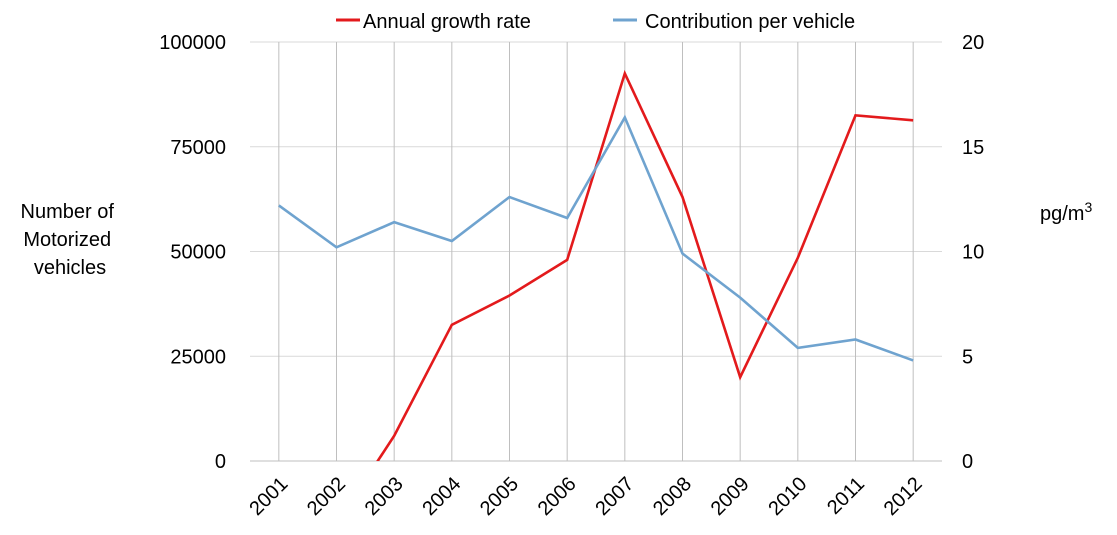 The width and height of the screenshot is (1117, 535). What do you see at coordinates (67, 240) in the screenshot?
I see `left-axis-title-line-2: Motorized` at bounding box center [67, 240].